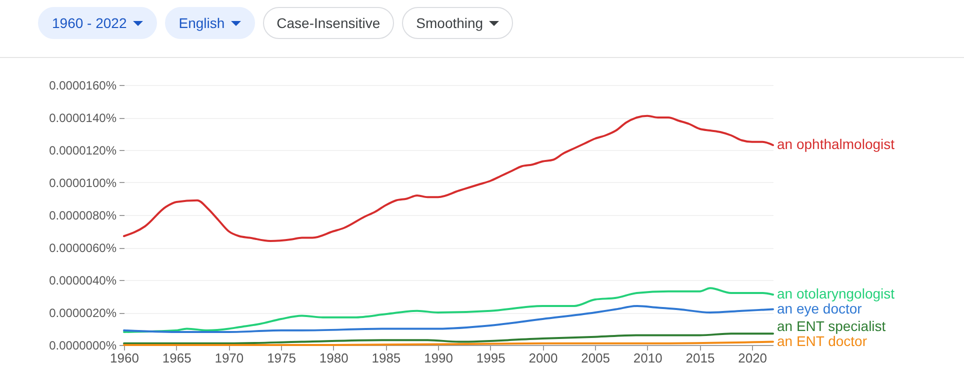  I want to click on x-tick-label: 1970, so click(229, 358).